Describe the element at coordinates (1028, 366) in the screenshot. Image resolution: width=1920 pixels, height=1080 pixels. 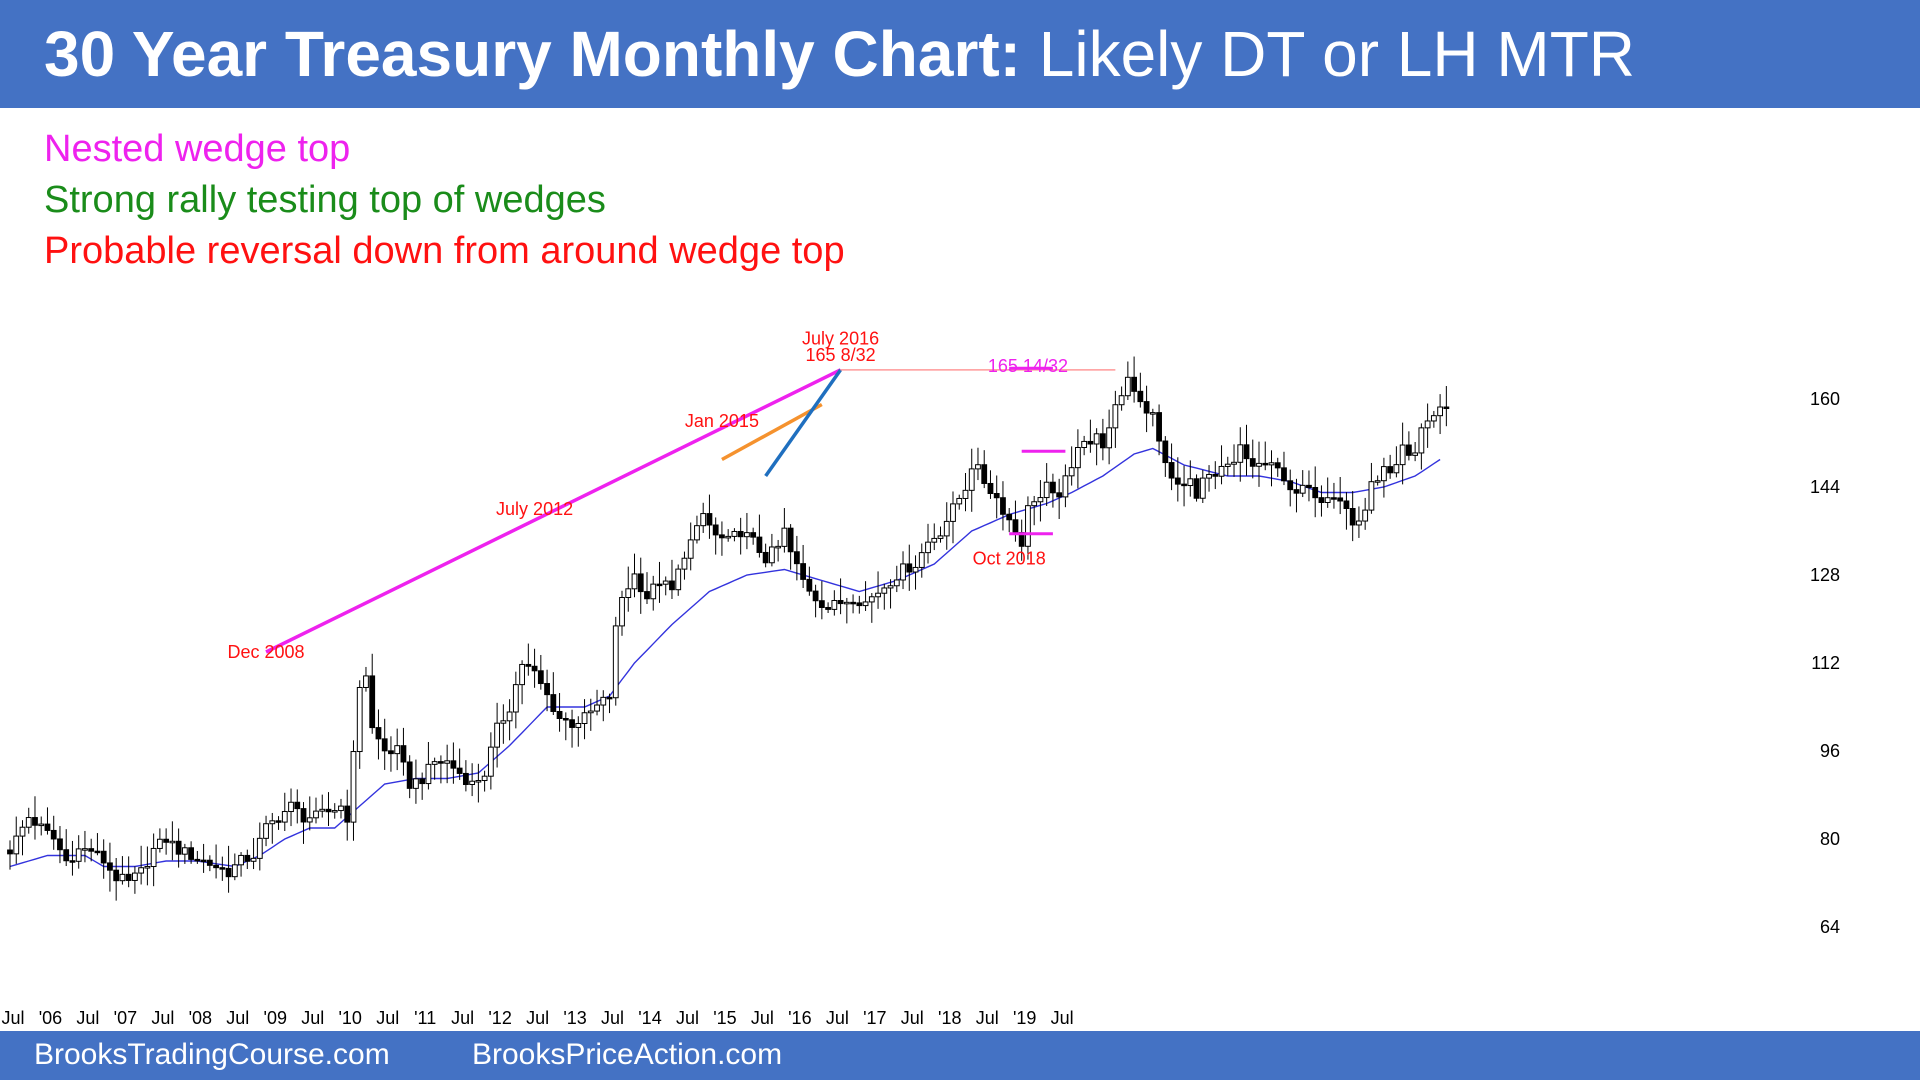
I see `annotation-label-5: 165 14/32` at that location.